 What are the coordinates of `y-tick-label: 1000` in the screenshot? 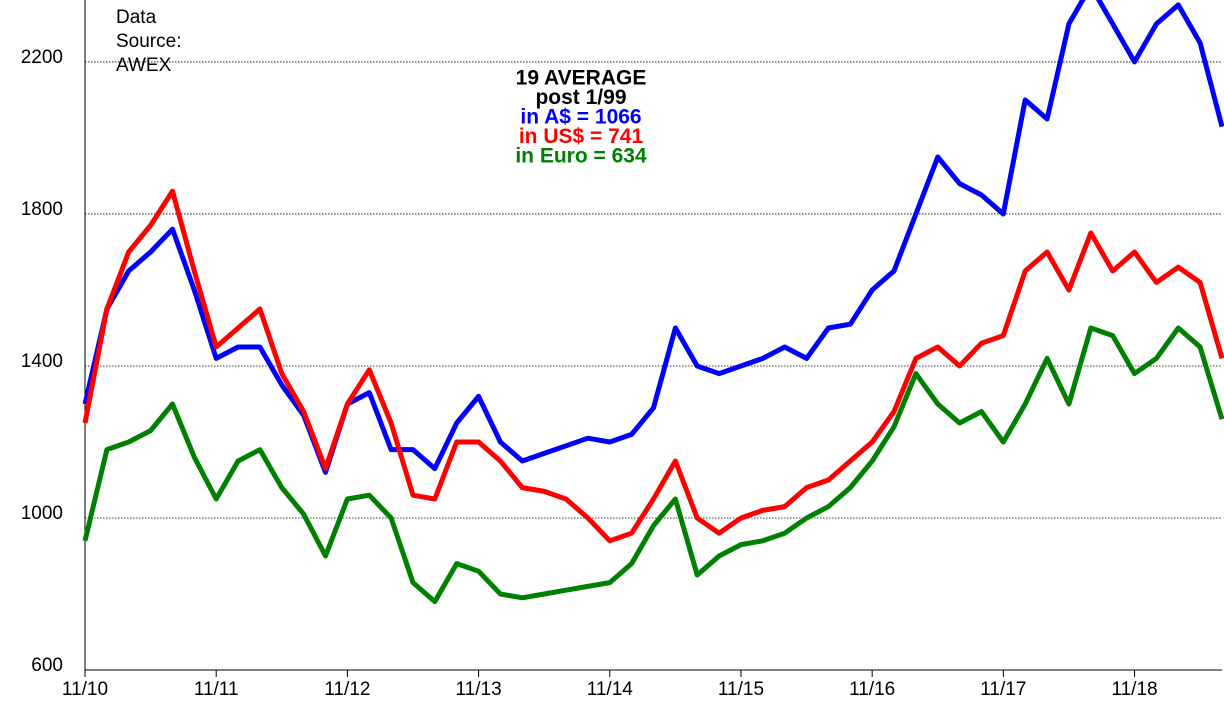 It's located at (42, 513).